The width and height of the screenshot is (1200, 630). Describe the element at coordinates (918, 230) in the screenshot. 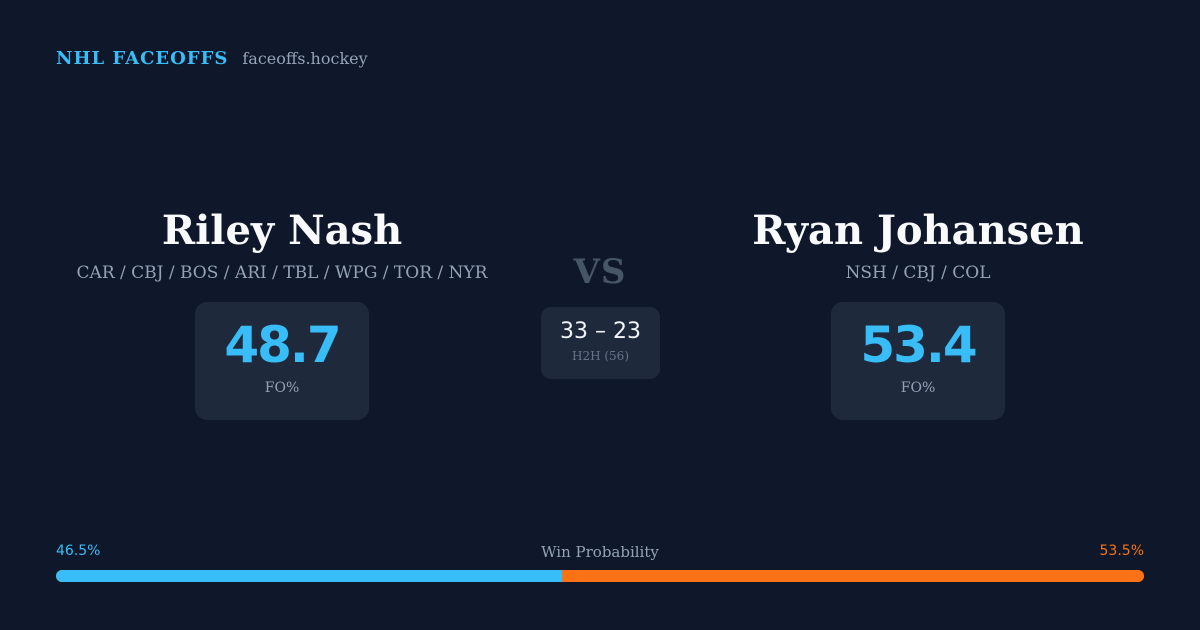

I see `player-name-right: Ryan Johansen` at that location.